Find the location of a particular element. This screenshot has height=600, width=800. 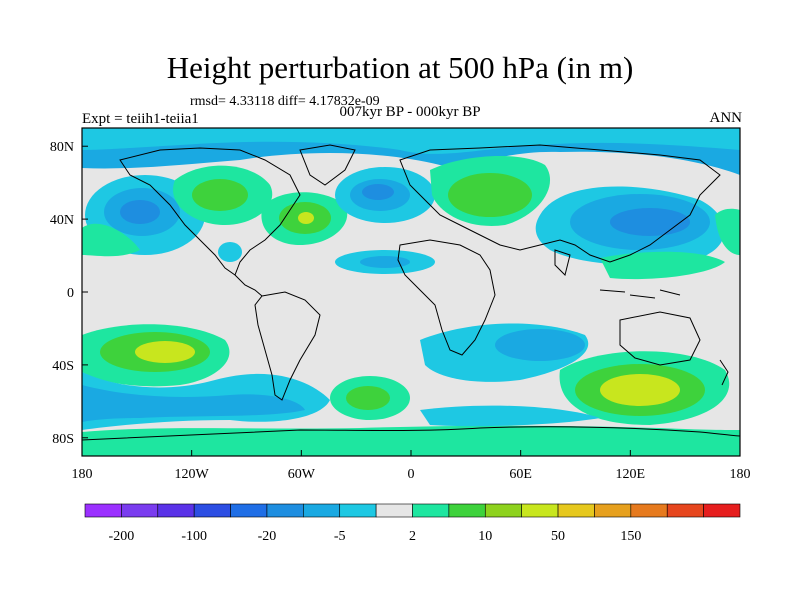

indonesia-islands is located at coordinates (640, 294).